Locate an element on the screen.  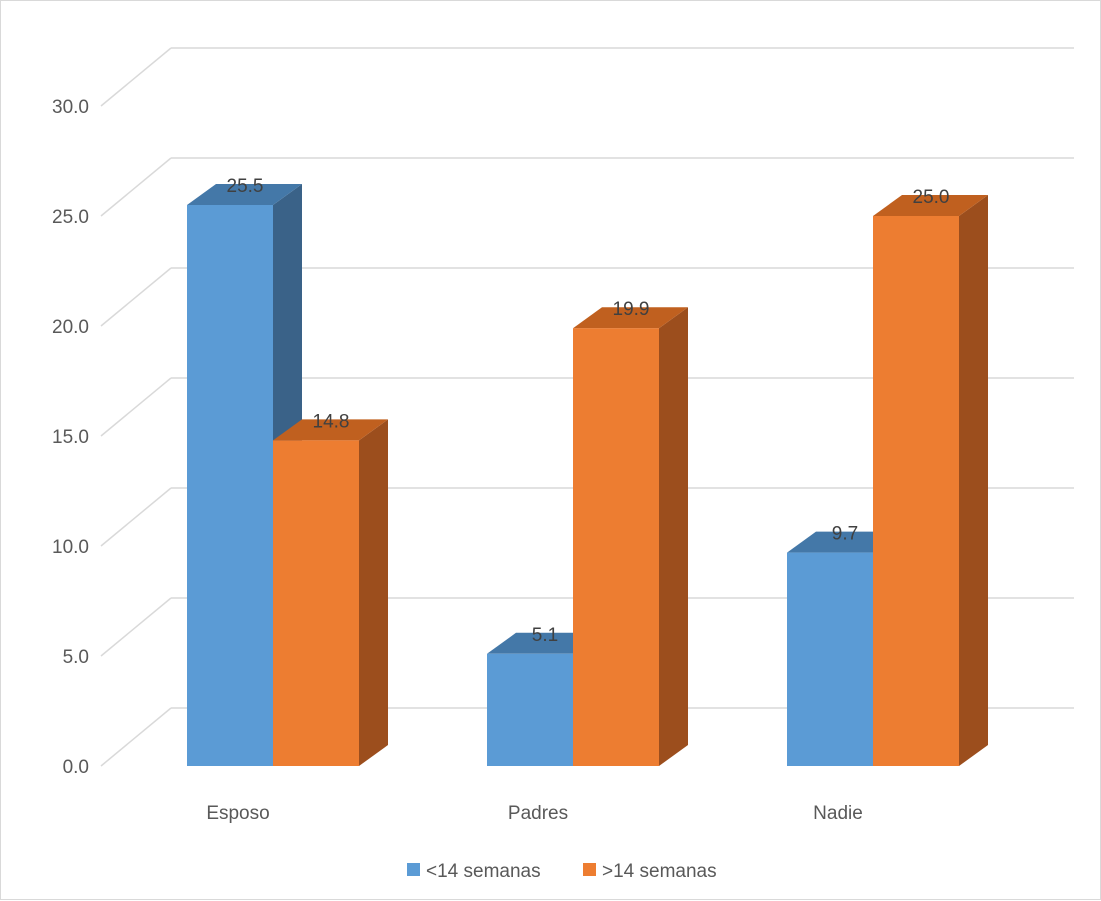
x-tick-label: Esposo is located at coordinates (237, 813).